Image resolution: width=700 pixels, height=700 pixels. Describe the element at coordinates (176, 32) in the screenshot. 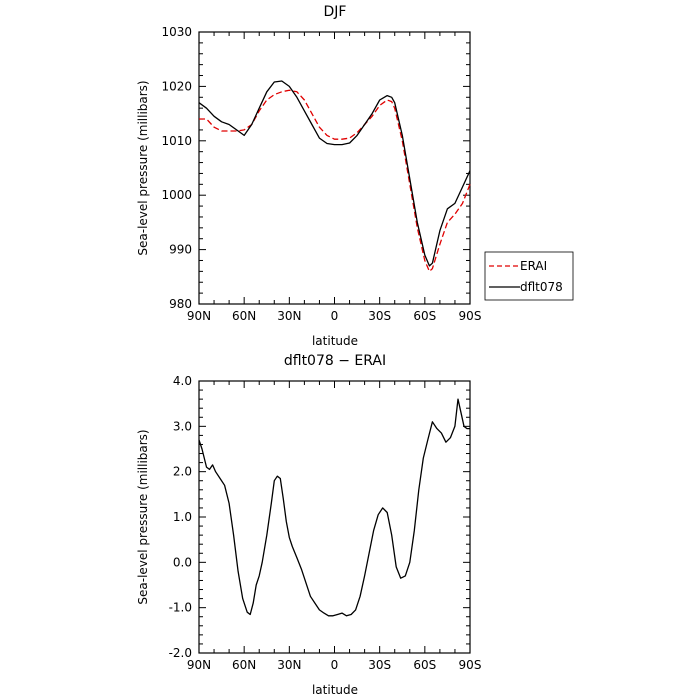

I see `y-tick-label: 1030` at that location.